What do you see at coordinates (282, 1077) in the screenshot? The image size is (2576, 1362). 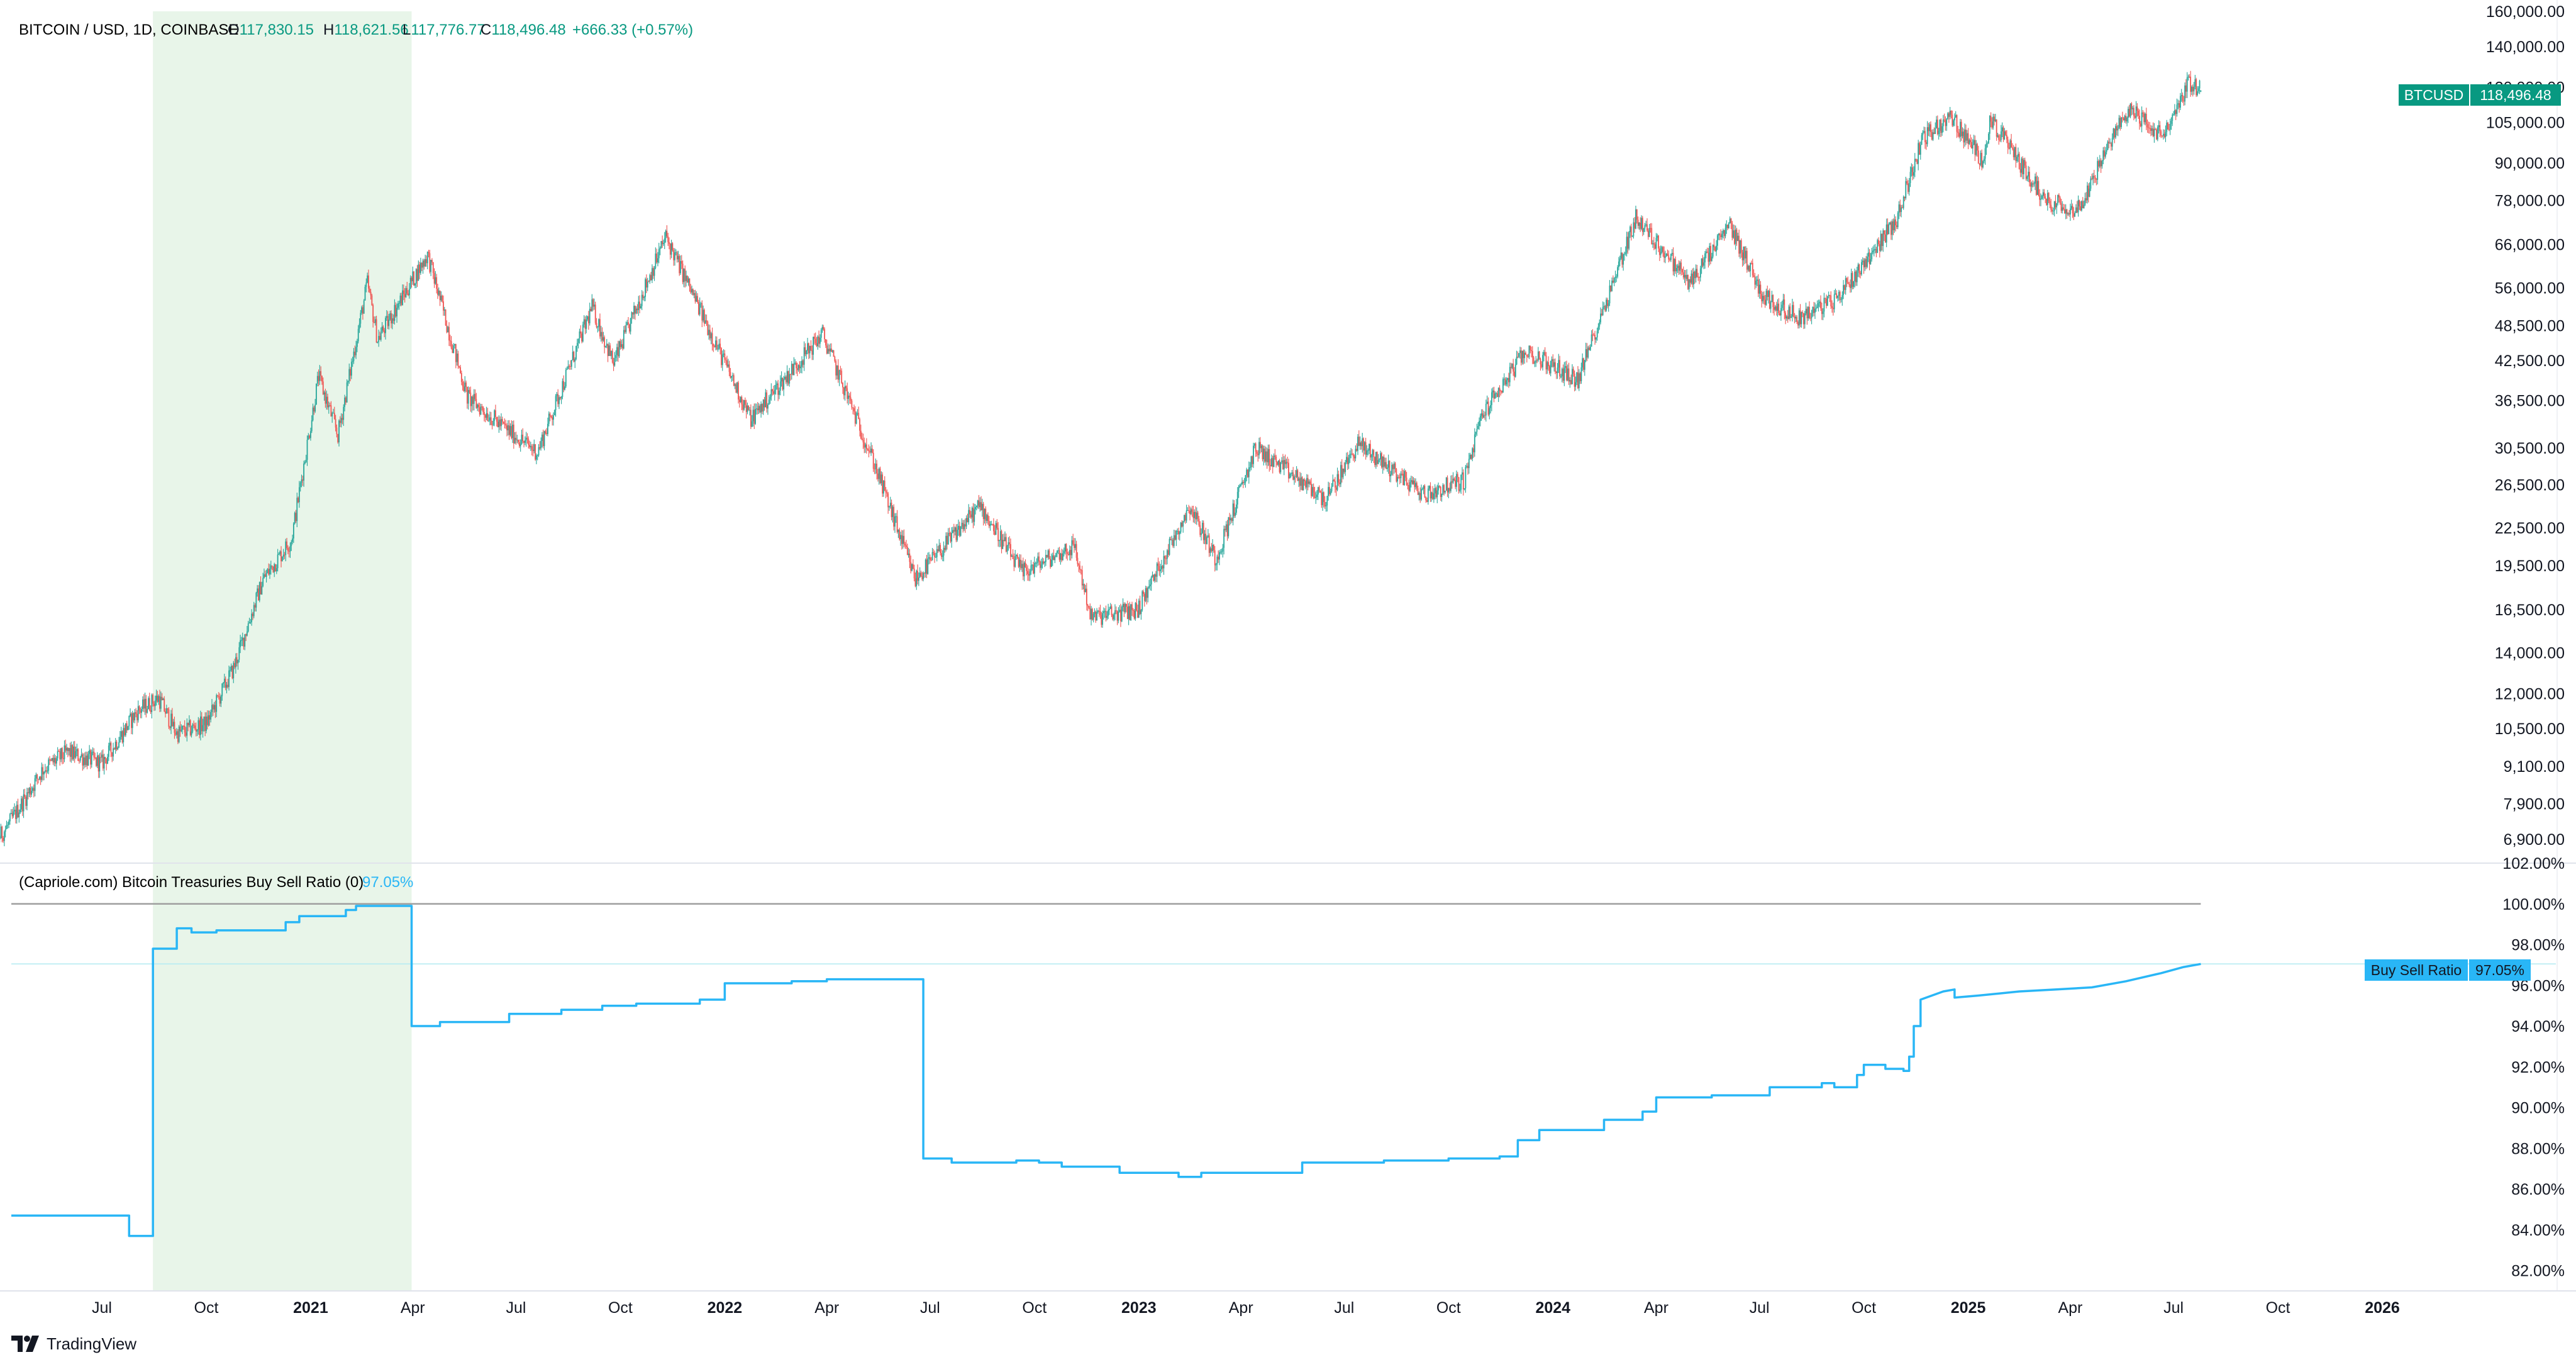 I see `highlight-band-ratio` at bounding box center [282, 1077].